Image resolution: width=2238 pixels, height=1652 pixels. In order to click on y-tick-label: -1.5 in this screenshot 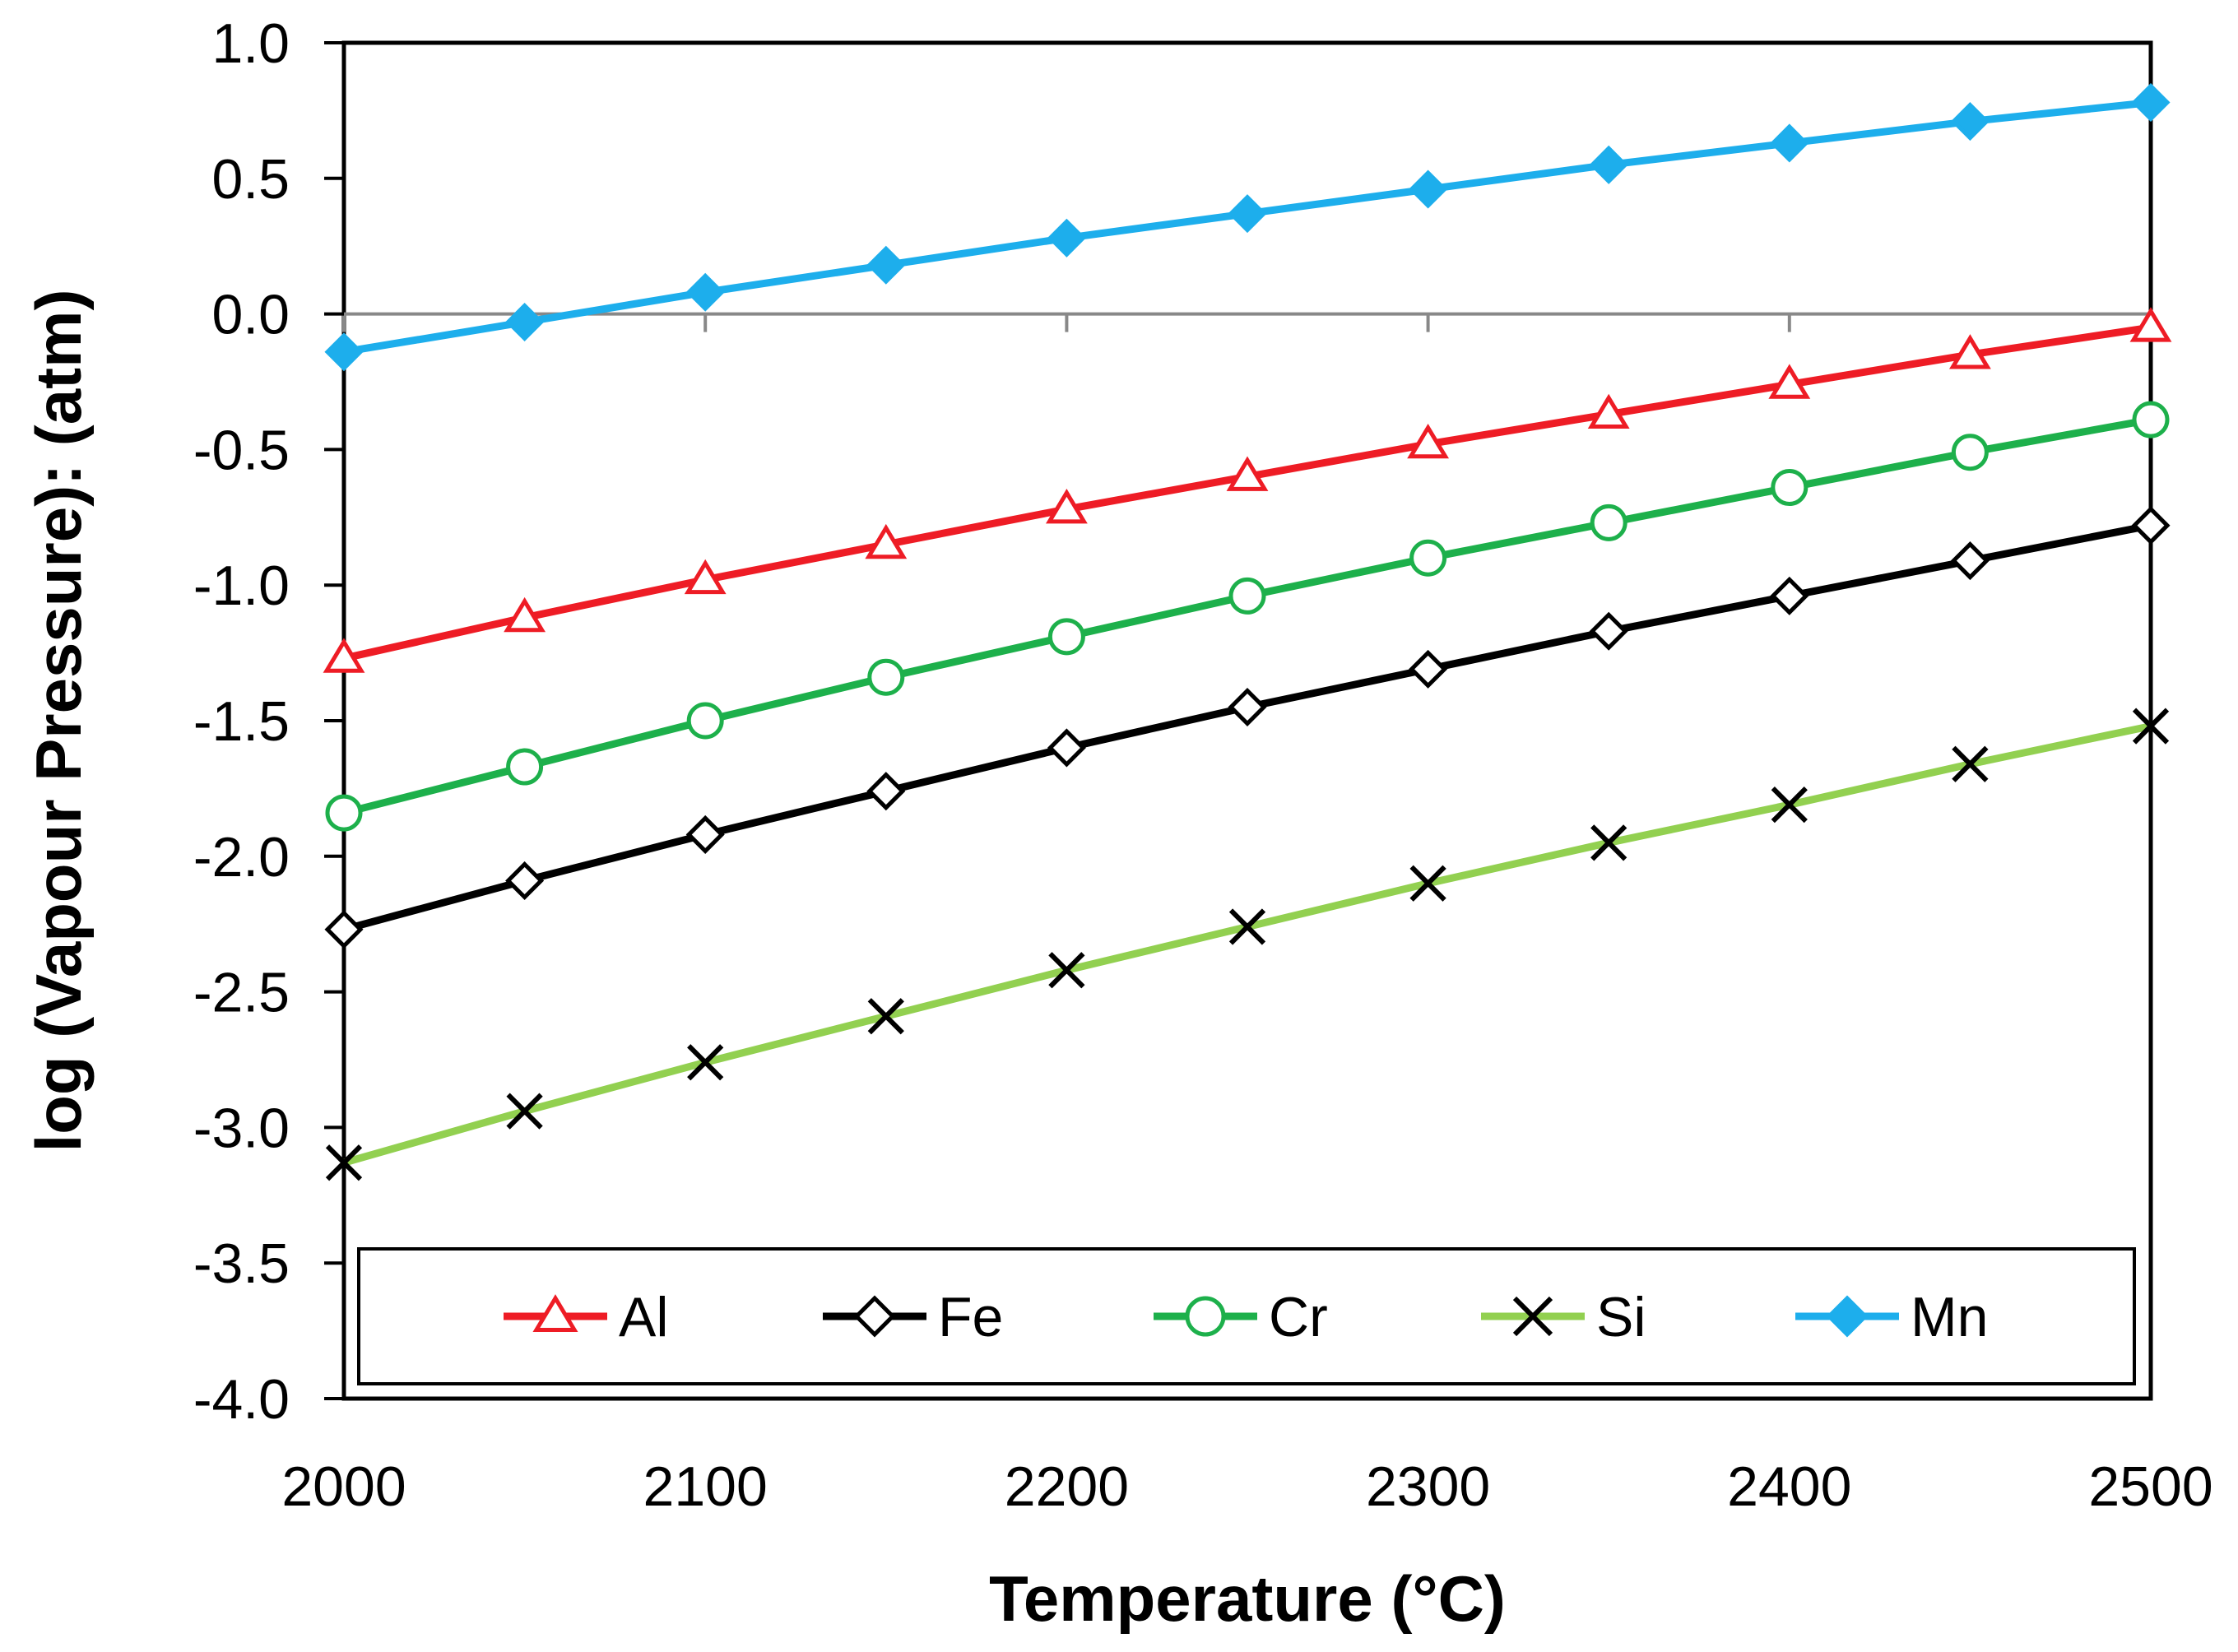, I will do `click(241, 721)`.